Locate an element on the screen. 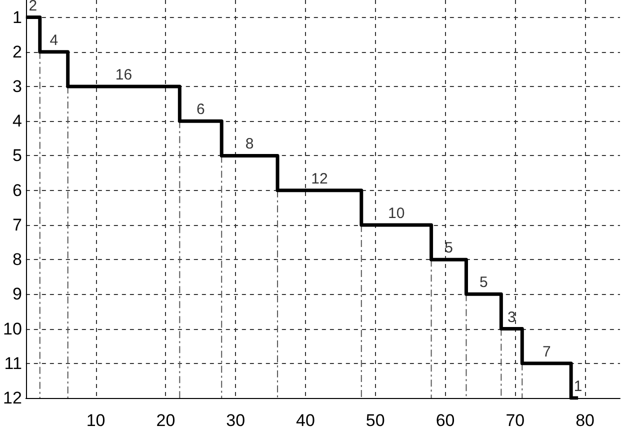 The image size is (621, 442). y-tick-label: 12 is located at coordinates (12, 398).